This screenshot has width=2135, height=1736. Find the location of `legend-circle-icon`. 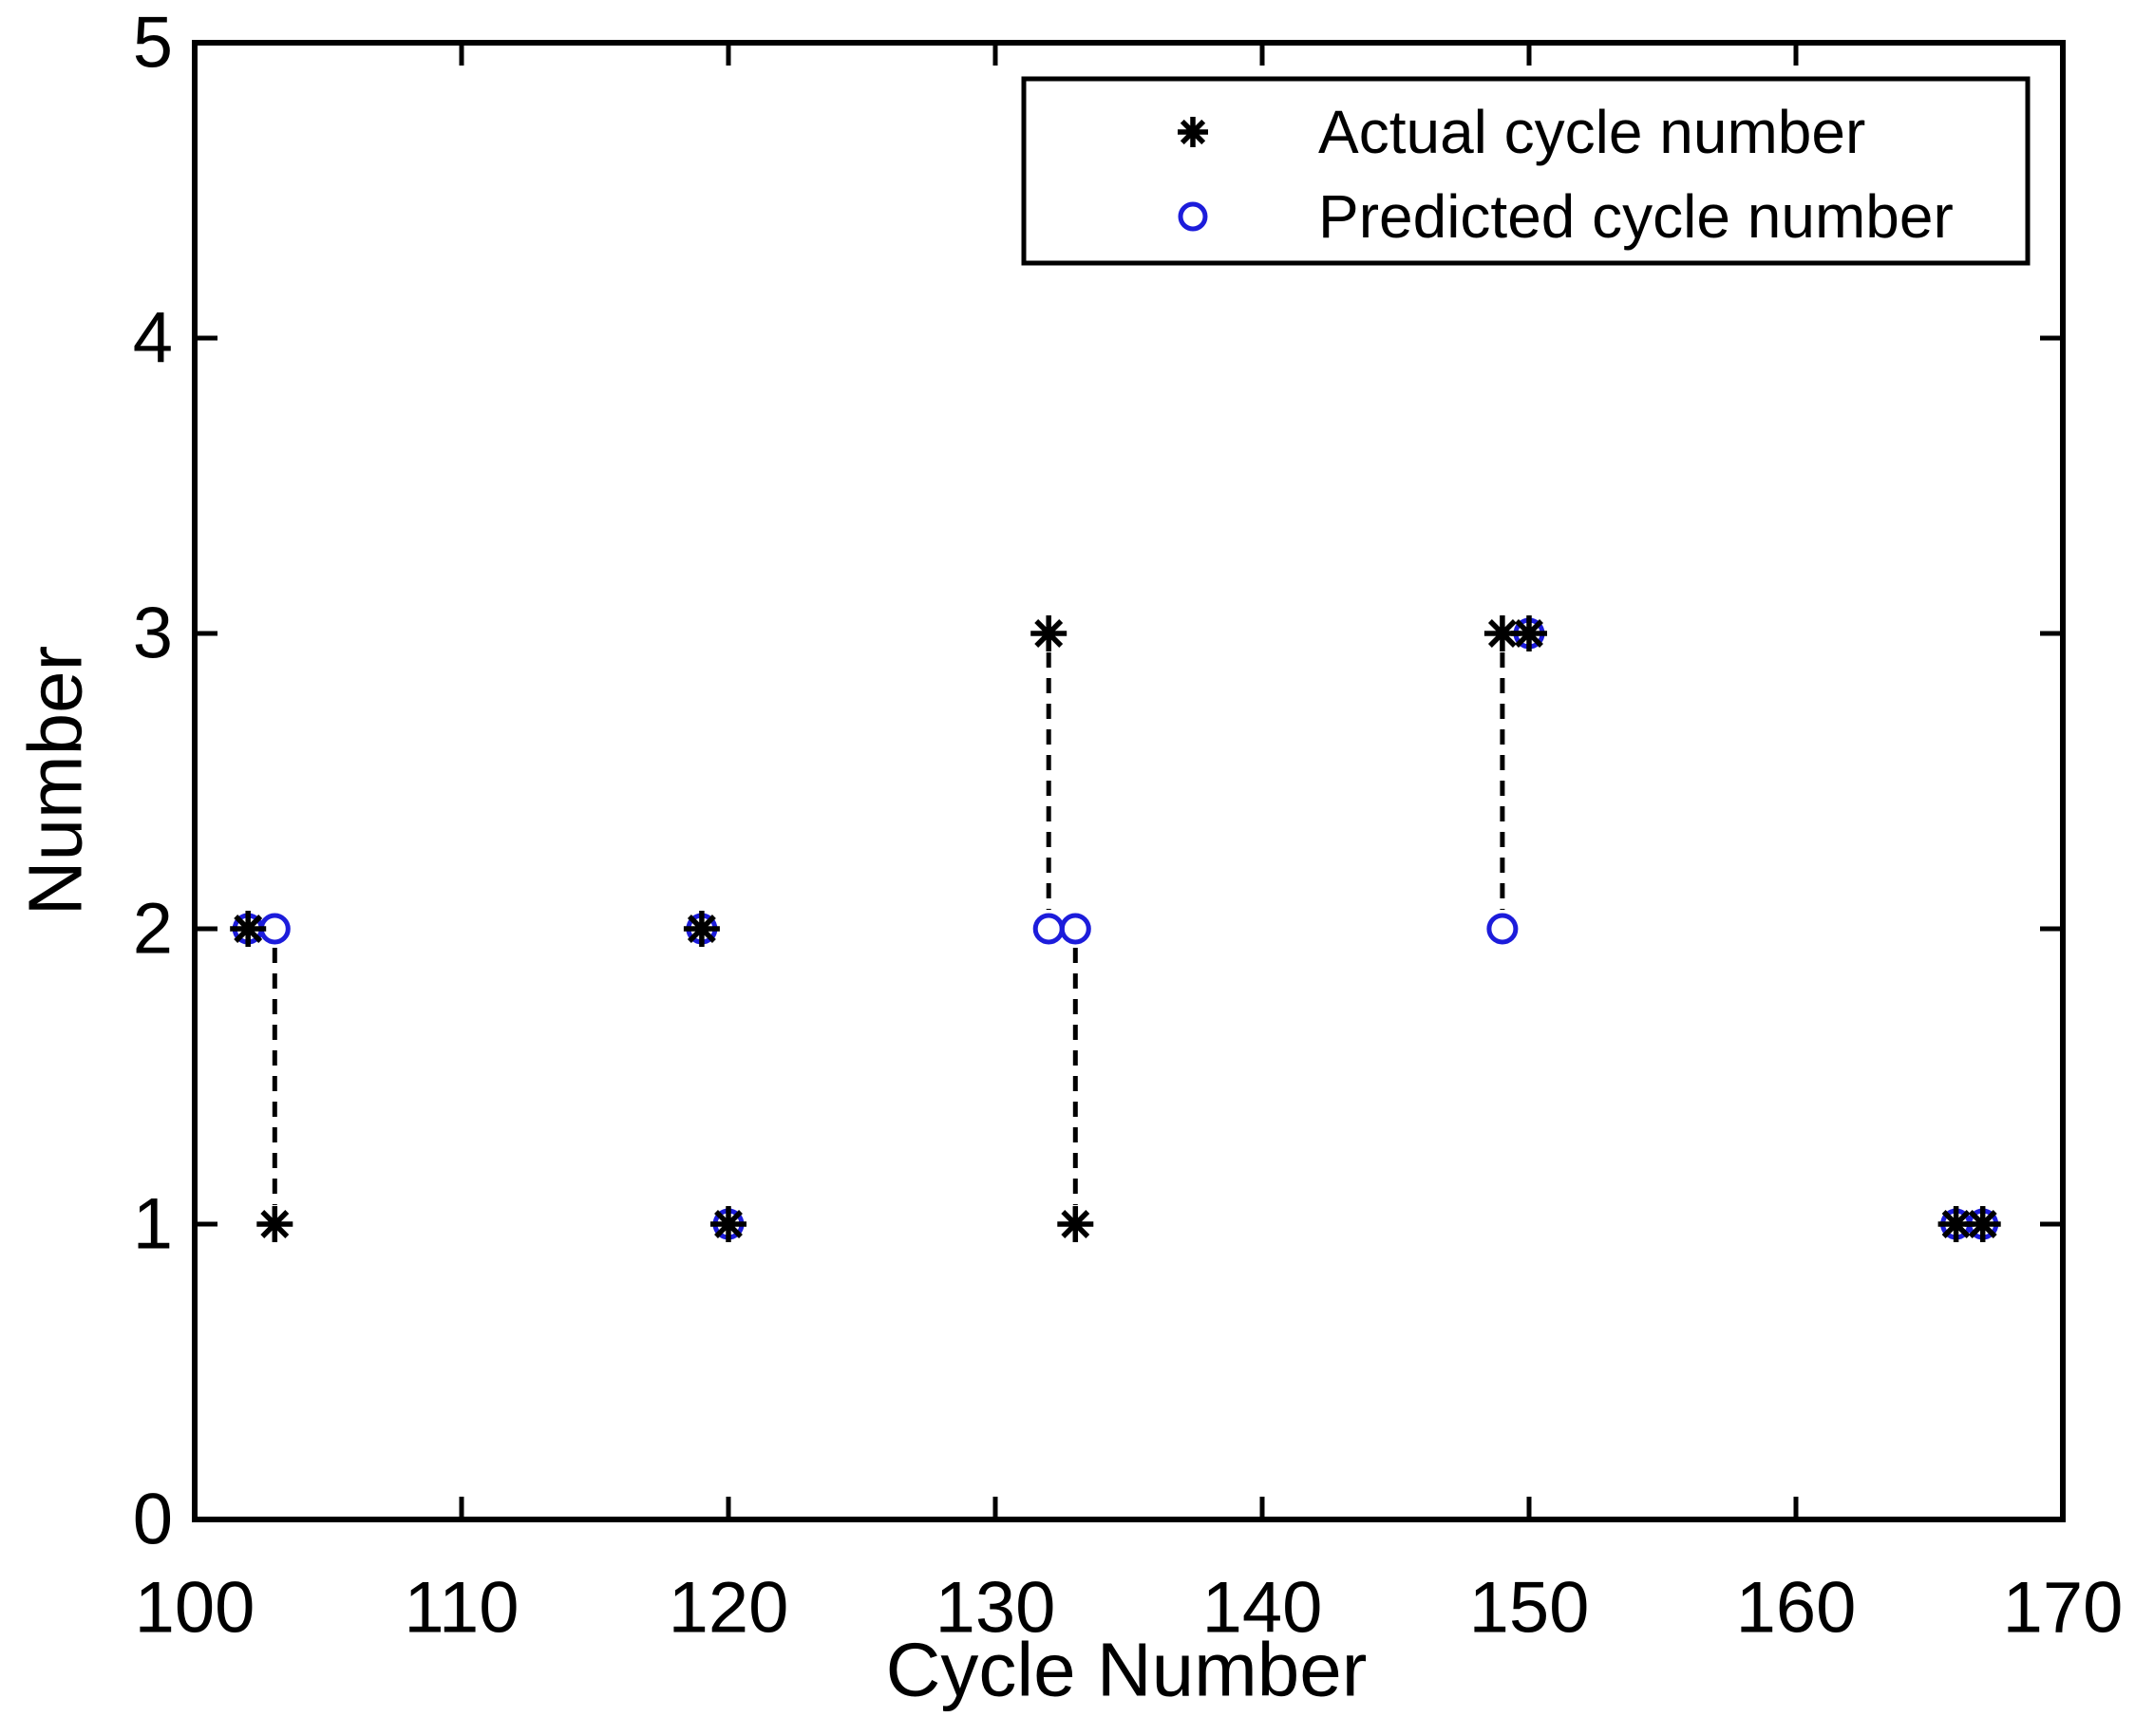

legend-circle-icon is located at coordinates (1193, 216).